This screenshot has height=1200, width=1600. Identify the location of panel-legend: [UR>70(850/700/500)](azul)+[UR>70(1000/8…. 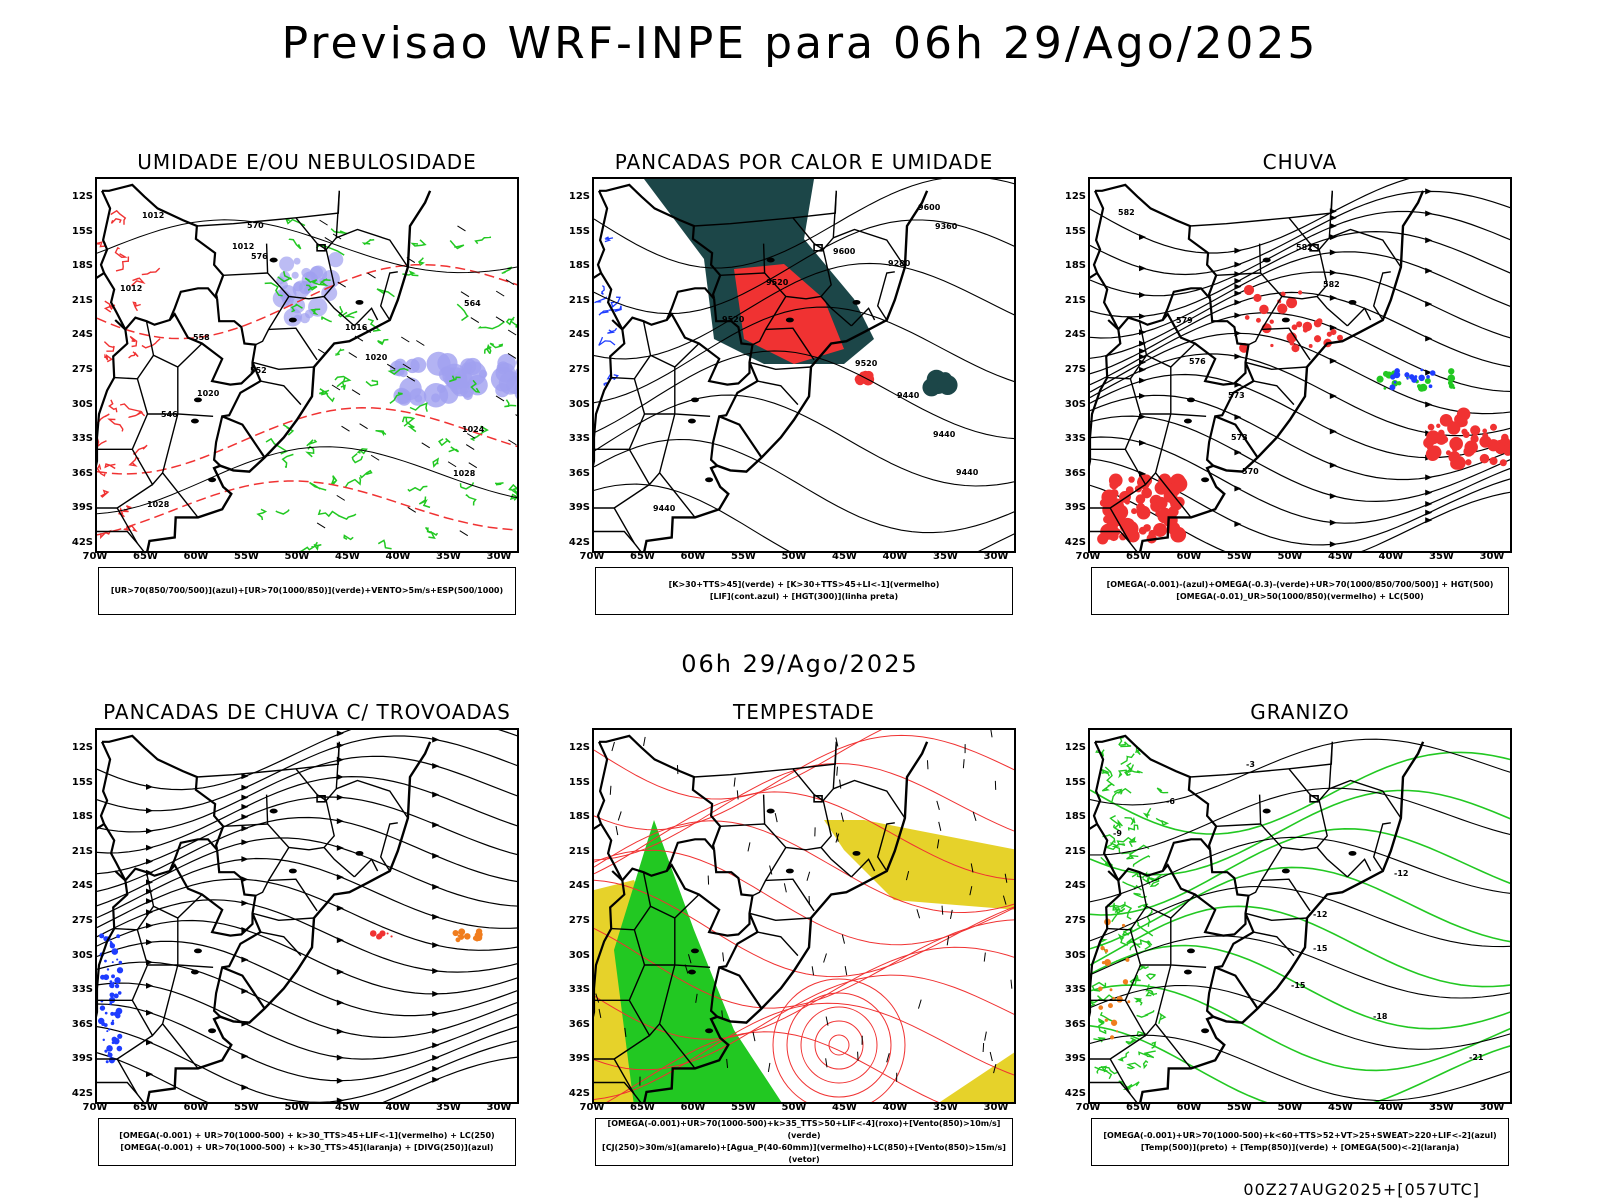
(307, 591).